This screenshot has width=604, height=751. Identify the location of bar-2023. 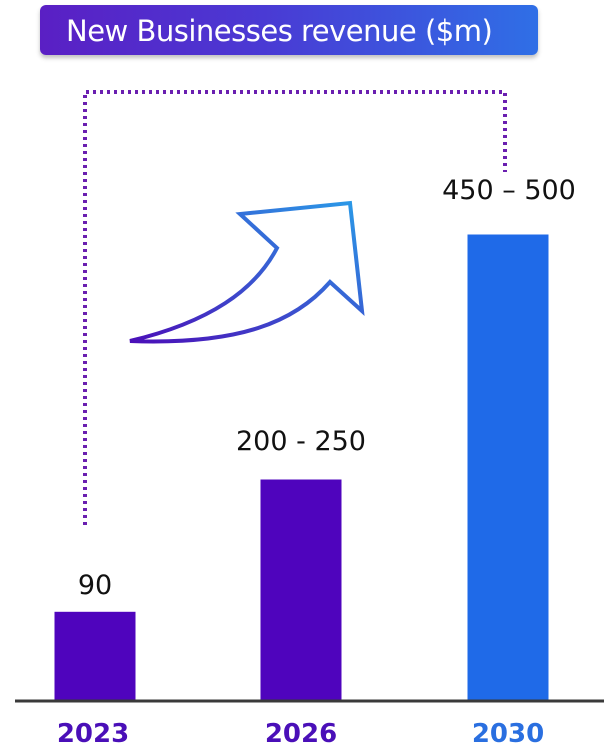
(95, 655).